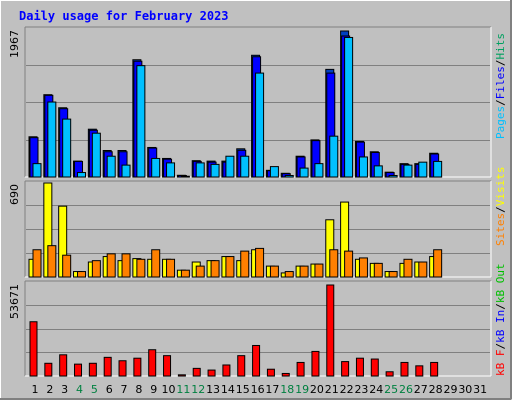  What do you see at coordinates (124, 389) in the screenshot?
I see `x-tick-7: 7` at bounding box center [124, 389].